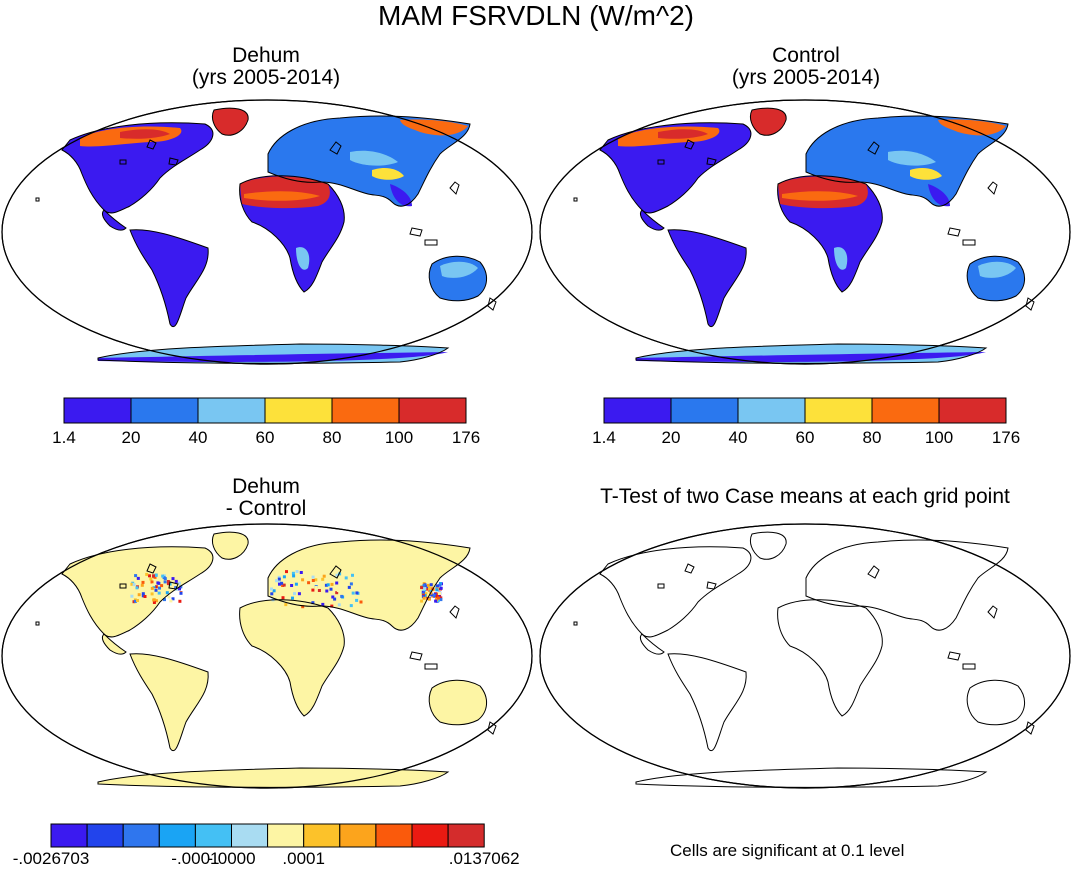 This screenshot has width=1072, height=869. I want to click on land-af, so click(292, 657).